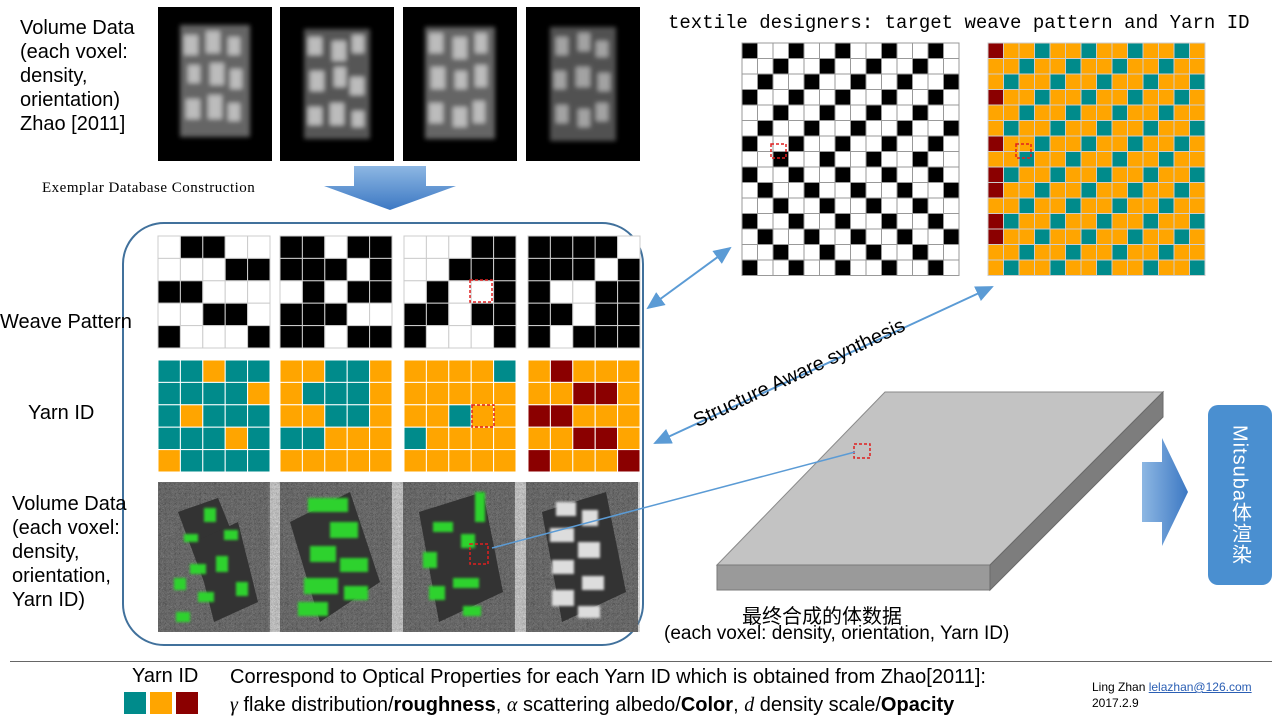 This screenshot has height=720, width=1280. Describe the element at coordinates (917, 705) in the screenshot. I see `footer-opacity: Opacity` at that location.